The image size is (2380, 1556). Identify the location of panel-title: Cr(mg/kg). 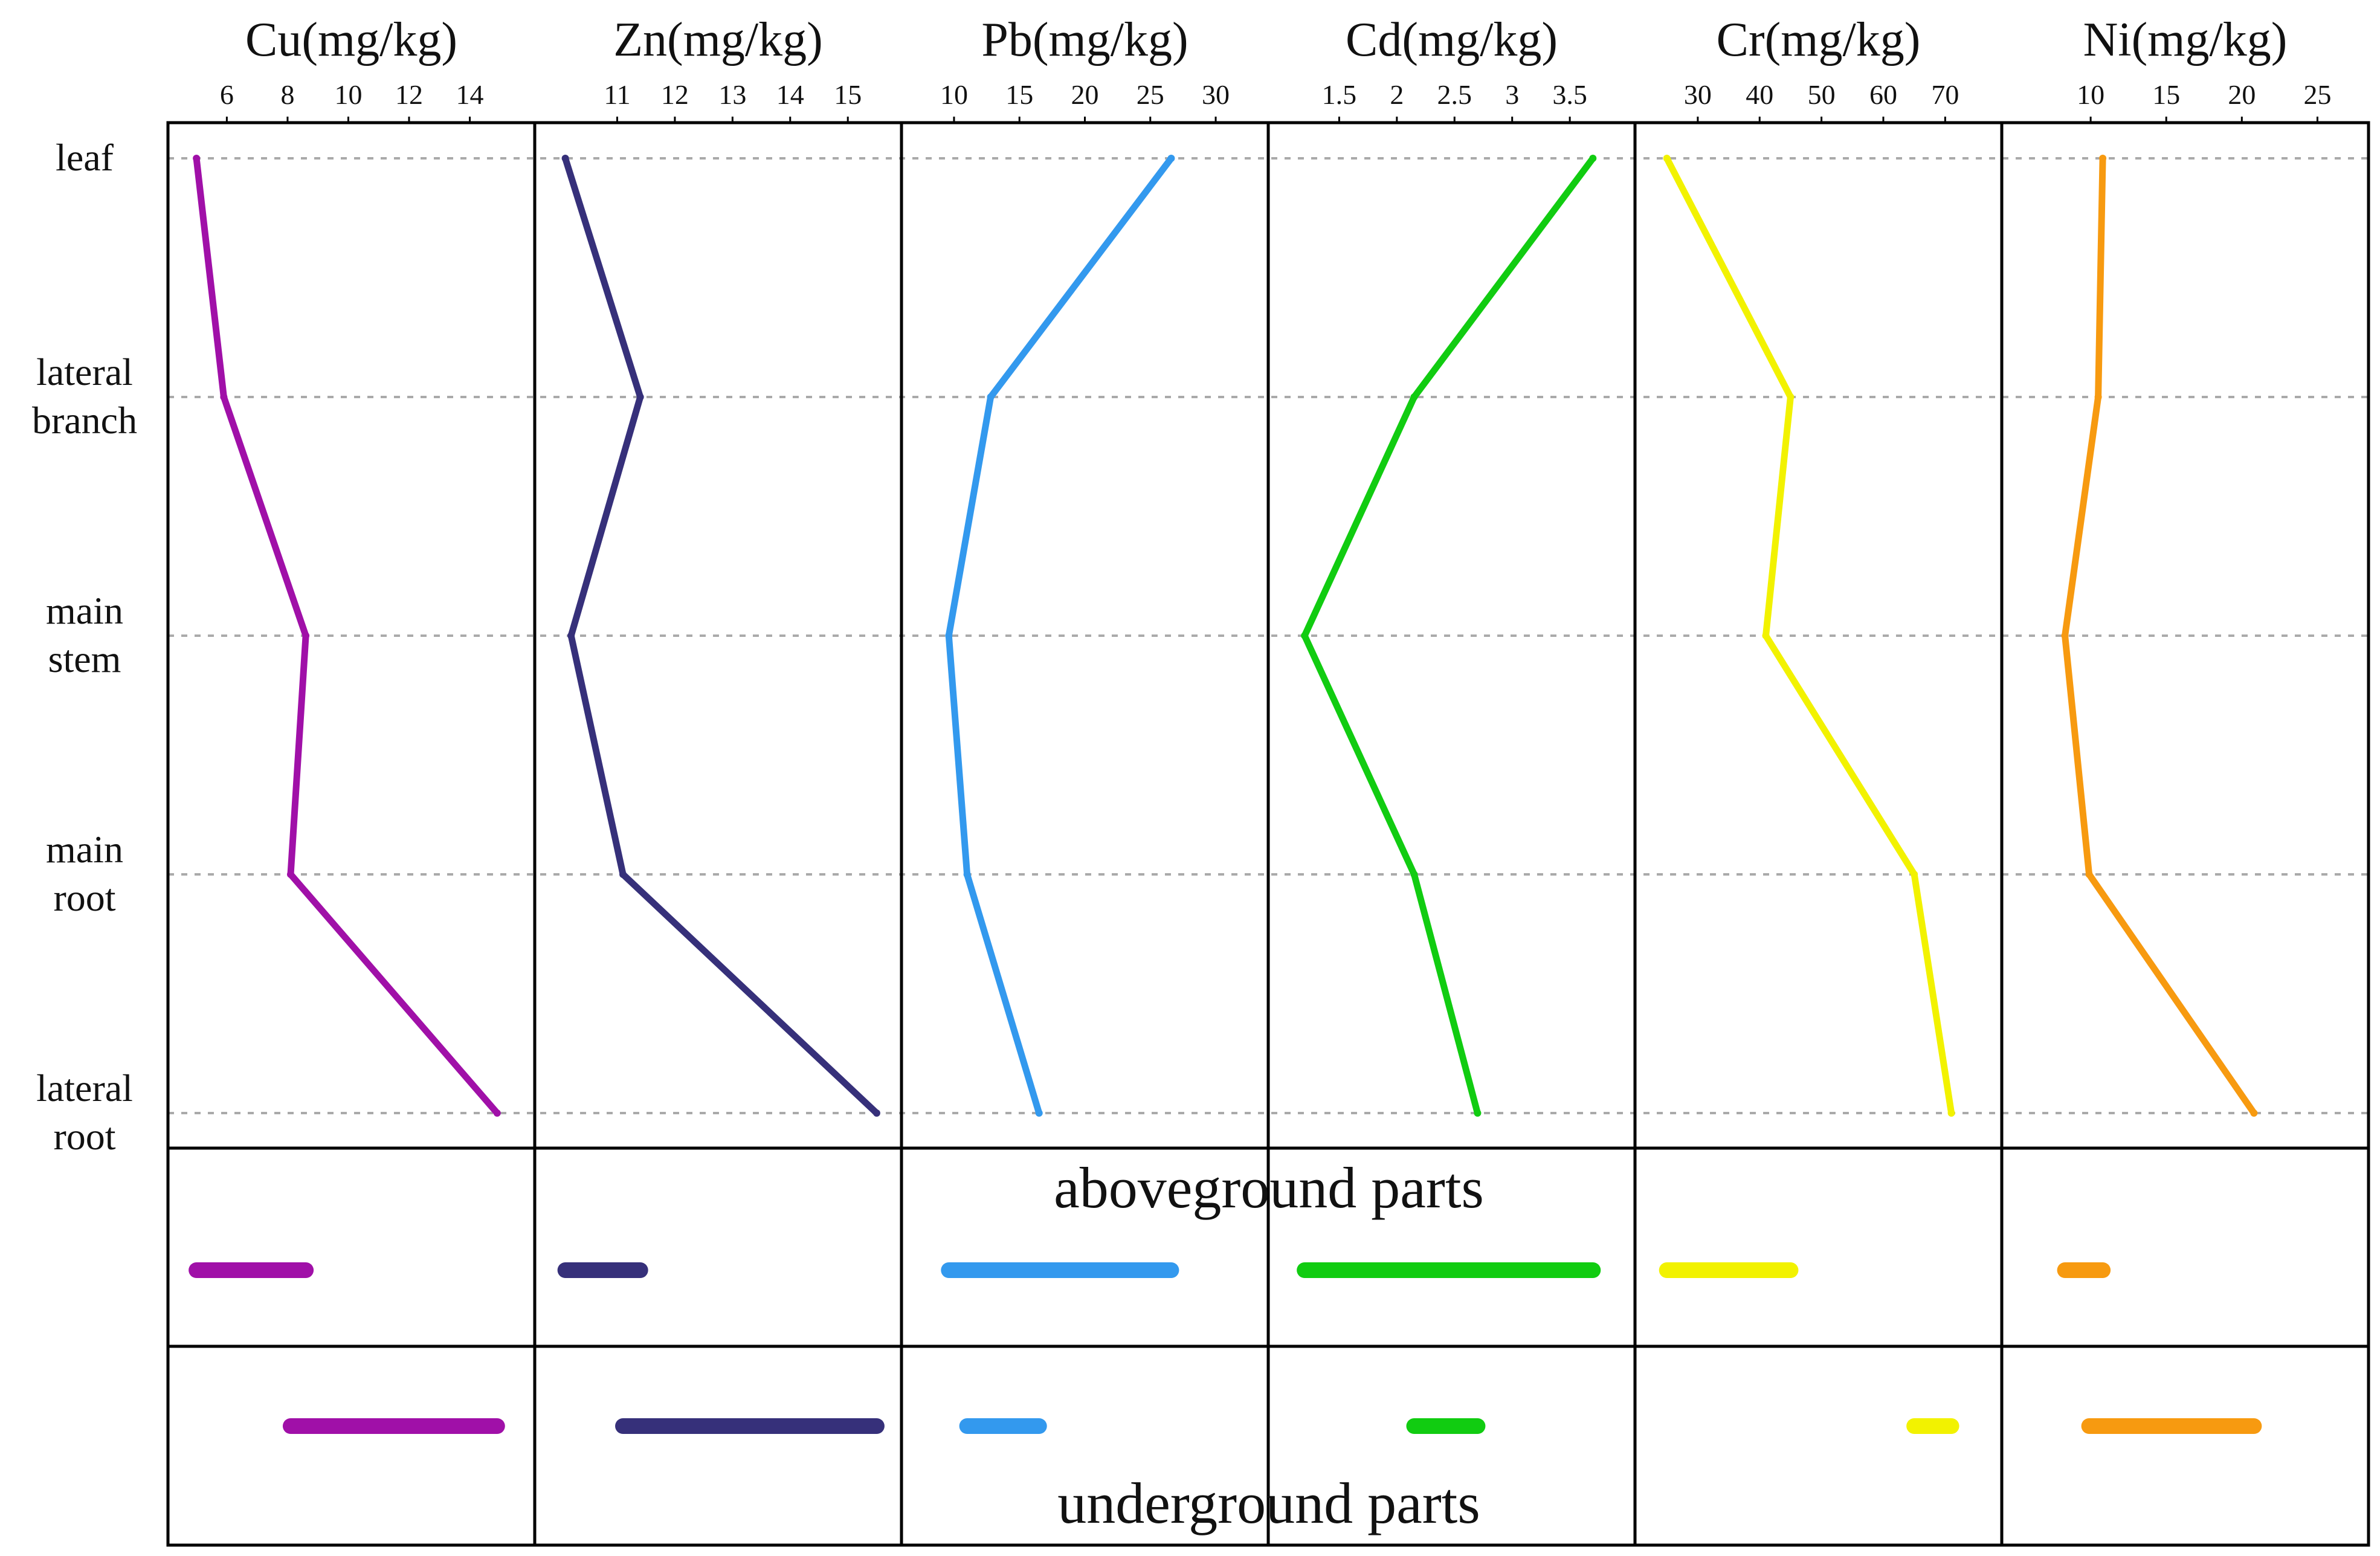
(1819, 39).